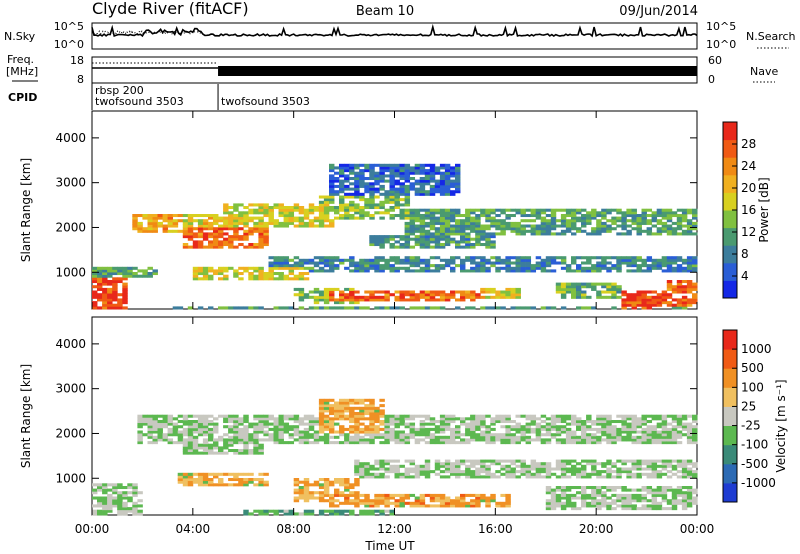 Image resolution: width=800 pixels, height=554 pixels. I want to click on noise-sky-line, so click(394, 30).